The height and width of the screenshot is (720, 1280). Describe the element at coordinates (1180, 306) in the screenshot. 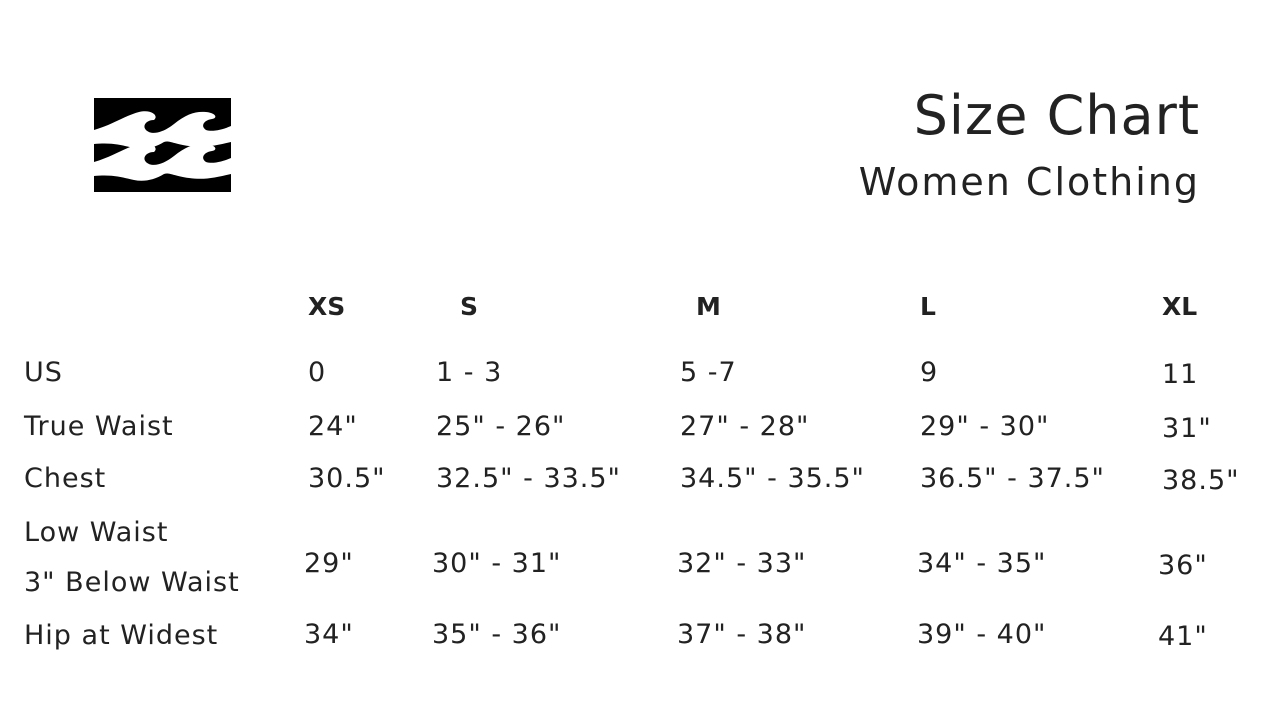

I see `size-header-xl: XL` at that location.